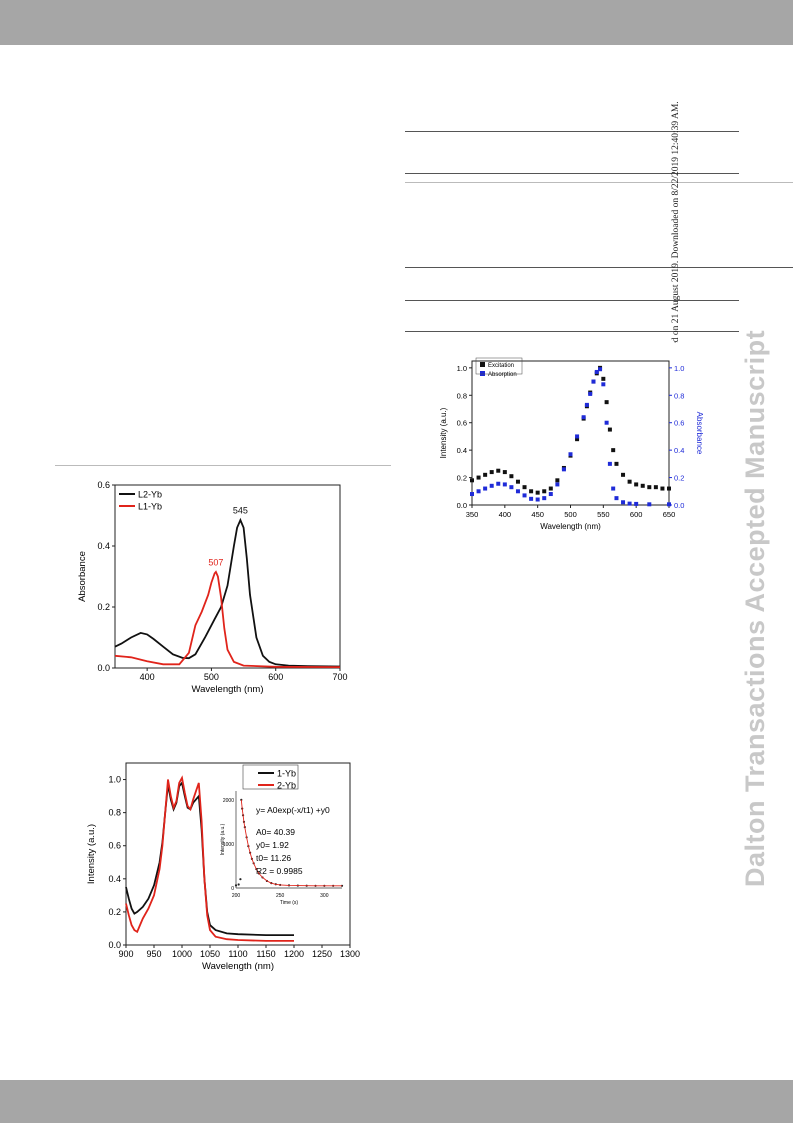 The width and height of the screenshot is (793, 1123). Describe the element at coordinates (339, 677) in the screenshot. I see `x-tick-label: 700` at that location.